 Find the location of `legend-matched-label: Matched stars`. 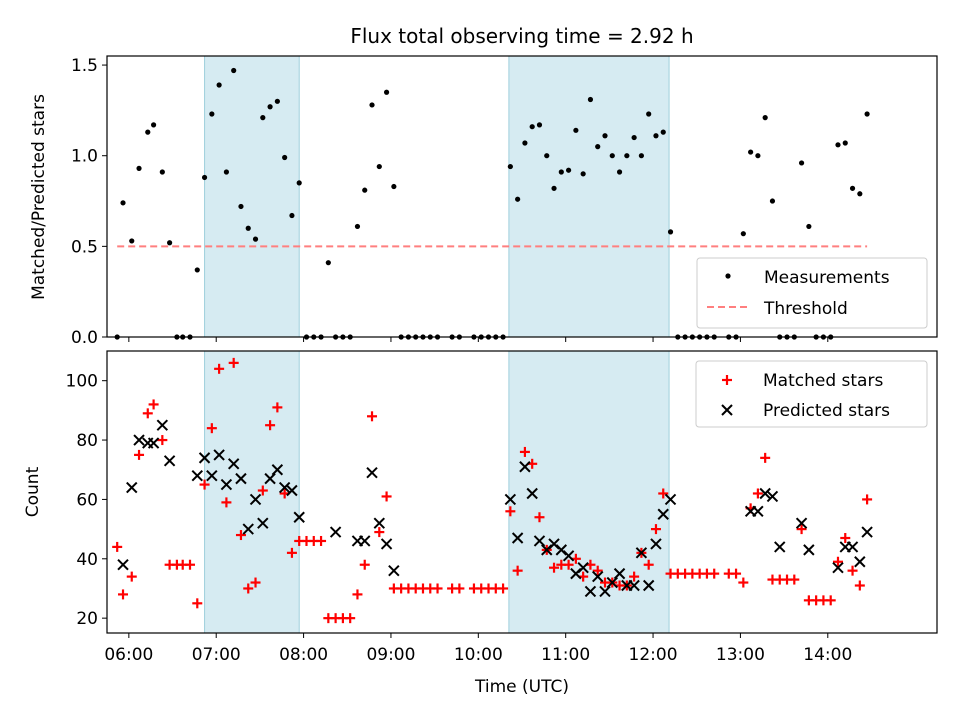

legend-matched-label: Matched stars is located at coordinates (823, 381).